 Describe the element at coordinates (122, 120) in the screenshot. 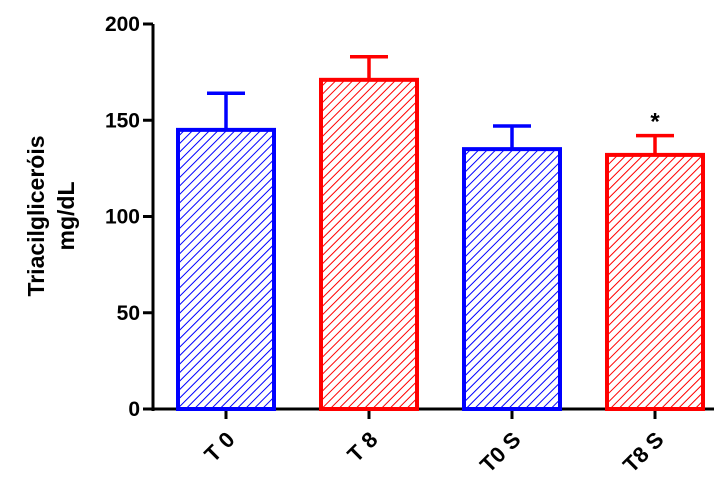

I see `y-tick-label: 150` at that location.